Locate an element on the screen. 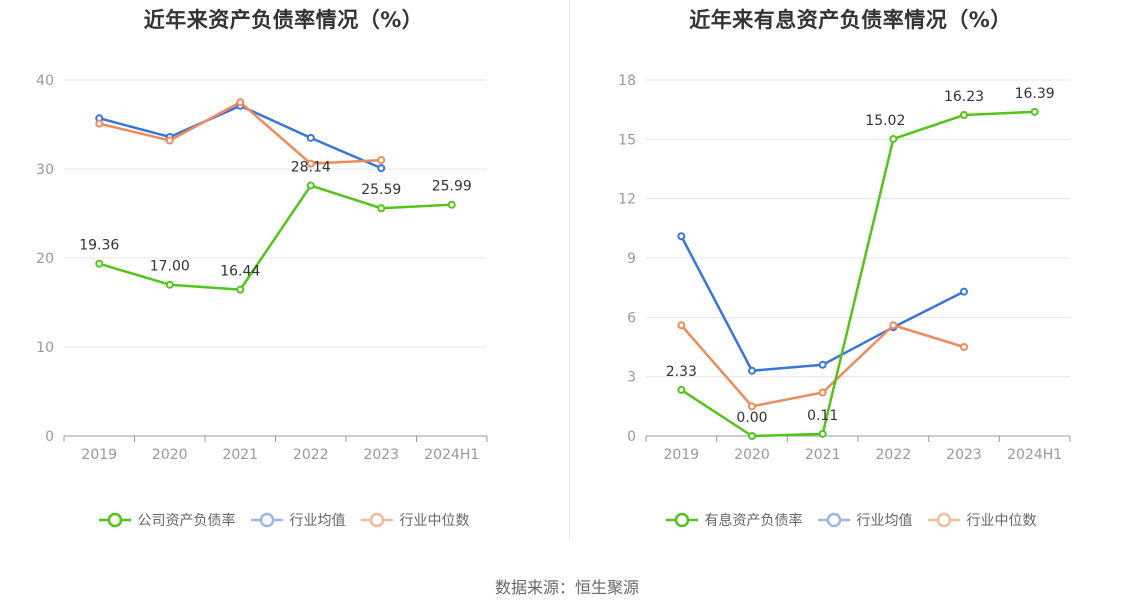  y-tick-label: 12 is located at coordinates (627, 200).